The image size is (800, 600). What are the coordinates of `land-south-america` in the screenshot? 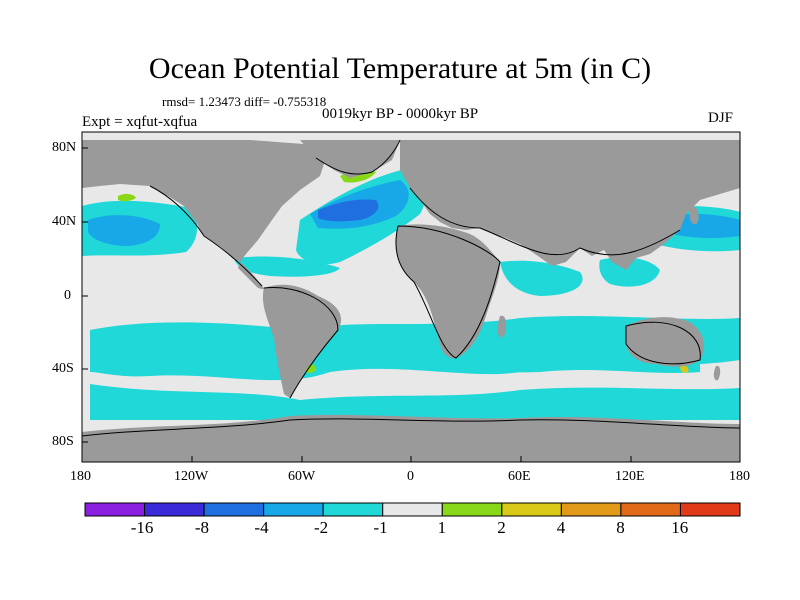 It's located at (302, 341).